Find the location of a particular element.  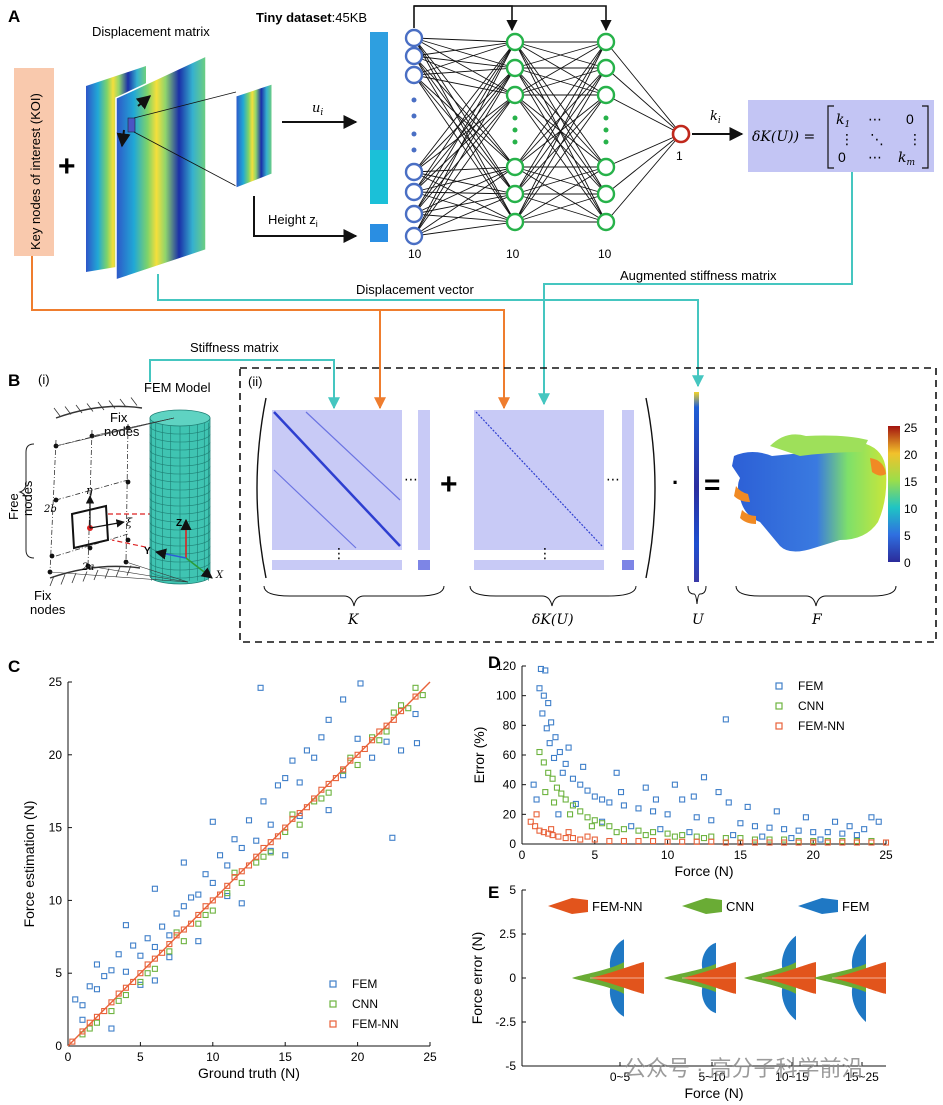

colorbar-tick: 10 is located at coordinates (911, 509).